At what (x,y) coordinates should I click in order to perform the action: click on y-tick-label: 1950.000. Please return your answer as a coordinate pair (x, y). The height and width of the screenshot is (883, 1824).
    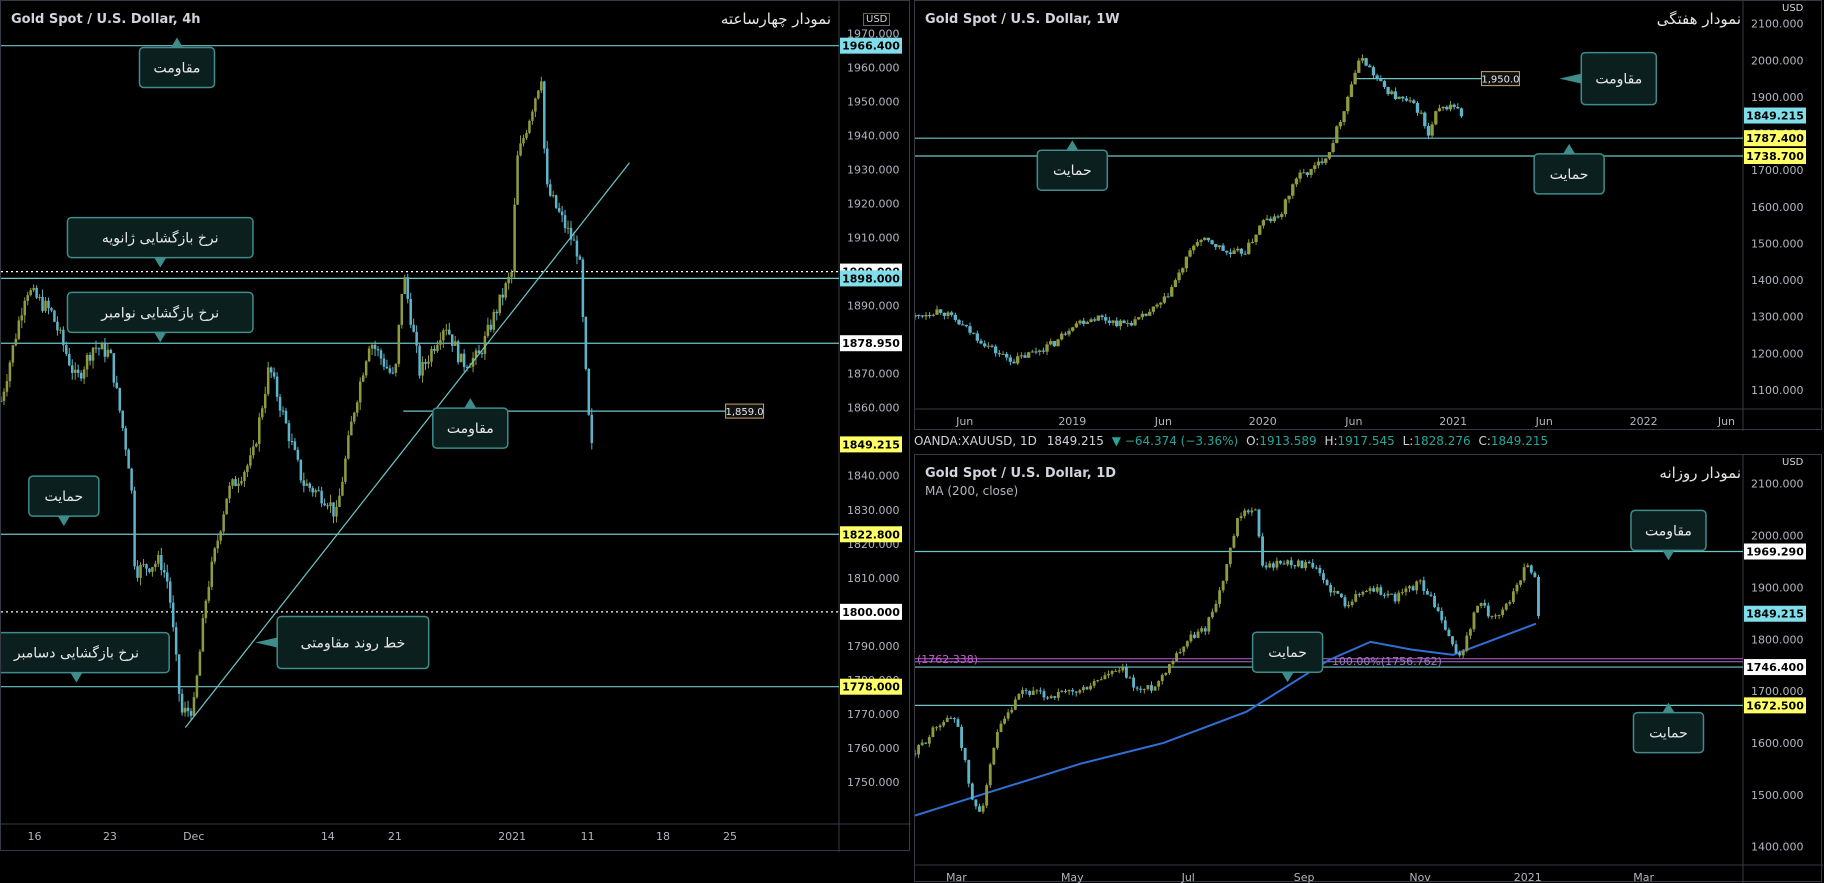
    Looking at the image, I should click on (873, 101).